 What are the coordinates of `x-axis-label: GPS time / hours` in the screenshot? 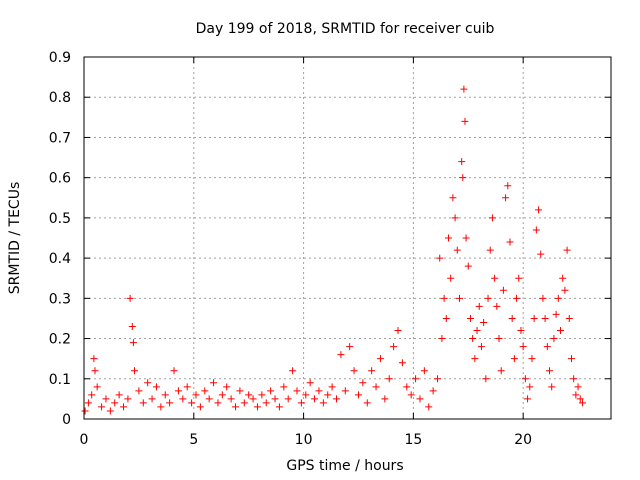 It's located at (344, 466).